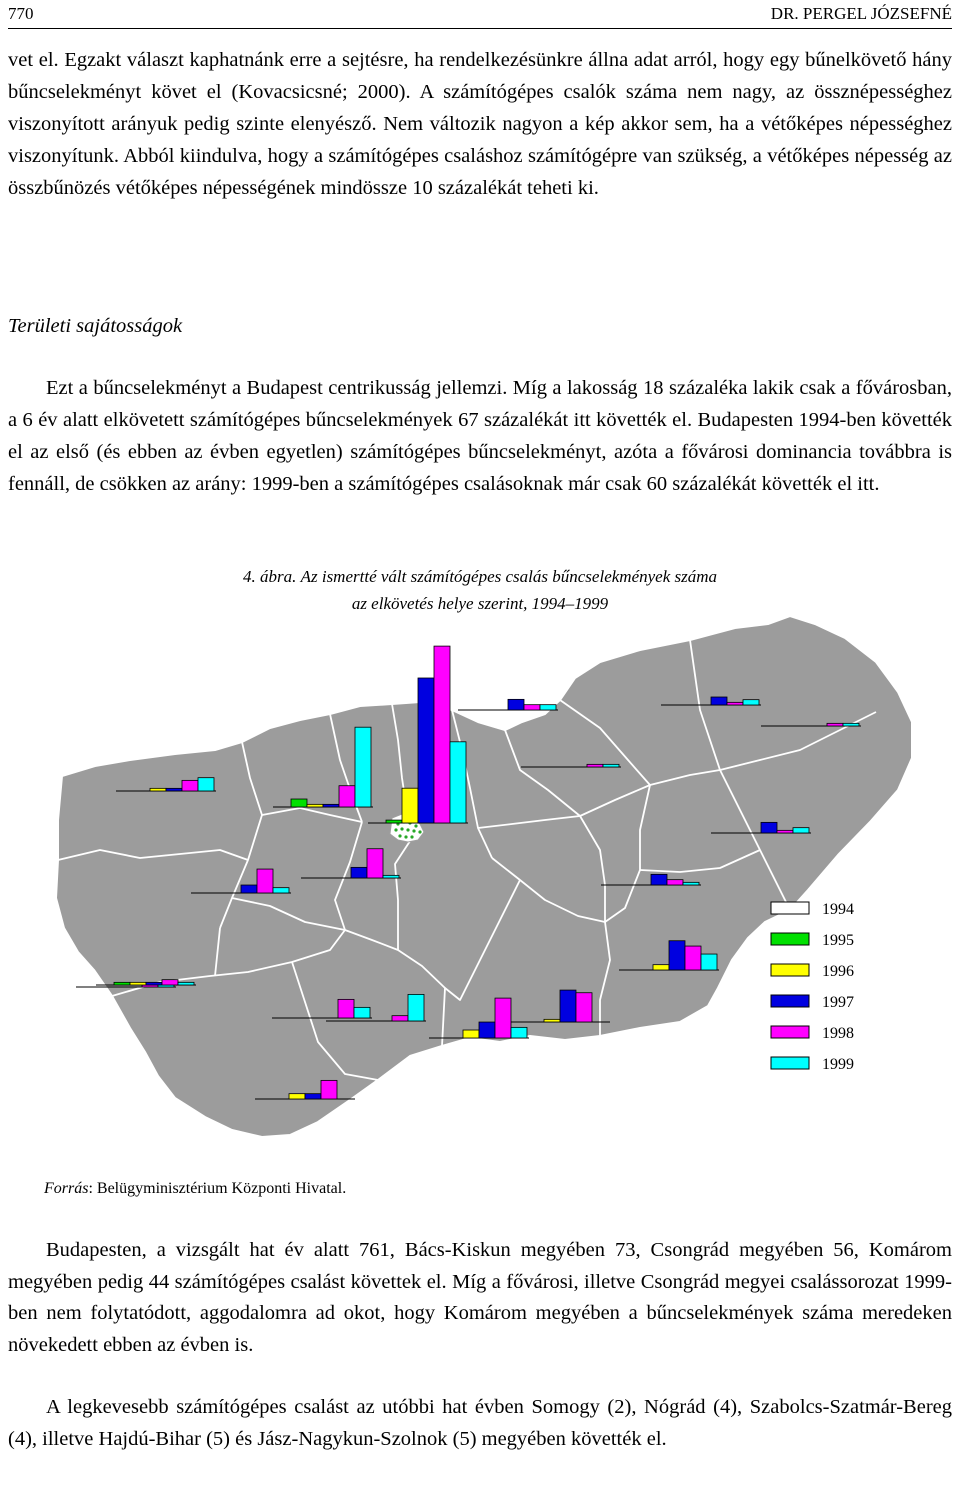  What do you see at coordinates (790, 1001) in the screenshot?
I see `legend-swatch-1997` at bounding box center [790, 1001].